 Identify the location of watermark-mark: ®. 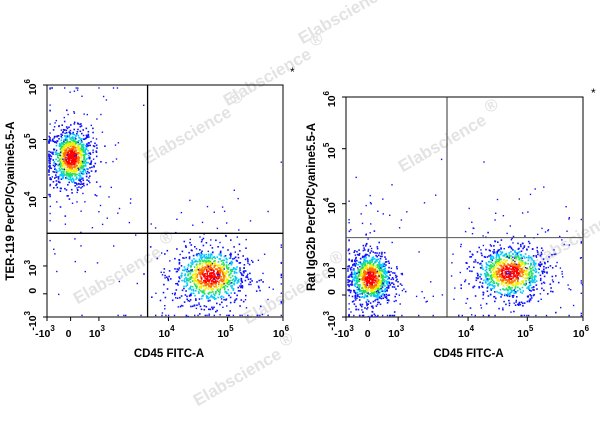
(491, 105).